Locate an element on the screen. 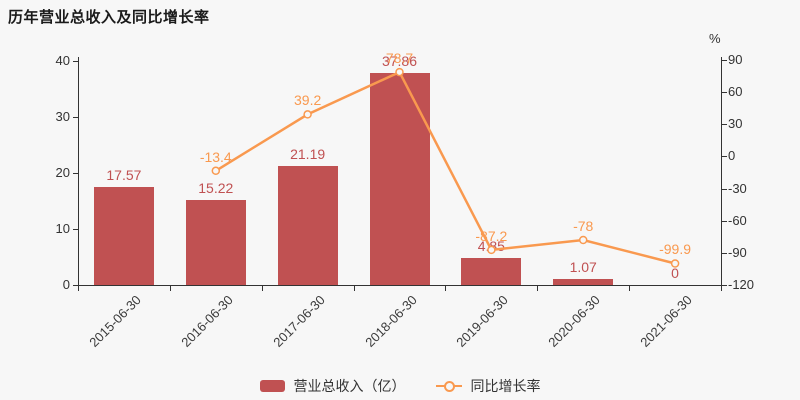 Image resolution: width=800 pixels, height=400 pixels. growth-line-label: 78.7 is located at coordinates (399, 58).